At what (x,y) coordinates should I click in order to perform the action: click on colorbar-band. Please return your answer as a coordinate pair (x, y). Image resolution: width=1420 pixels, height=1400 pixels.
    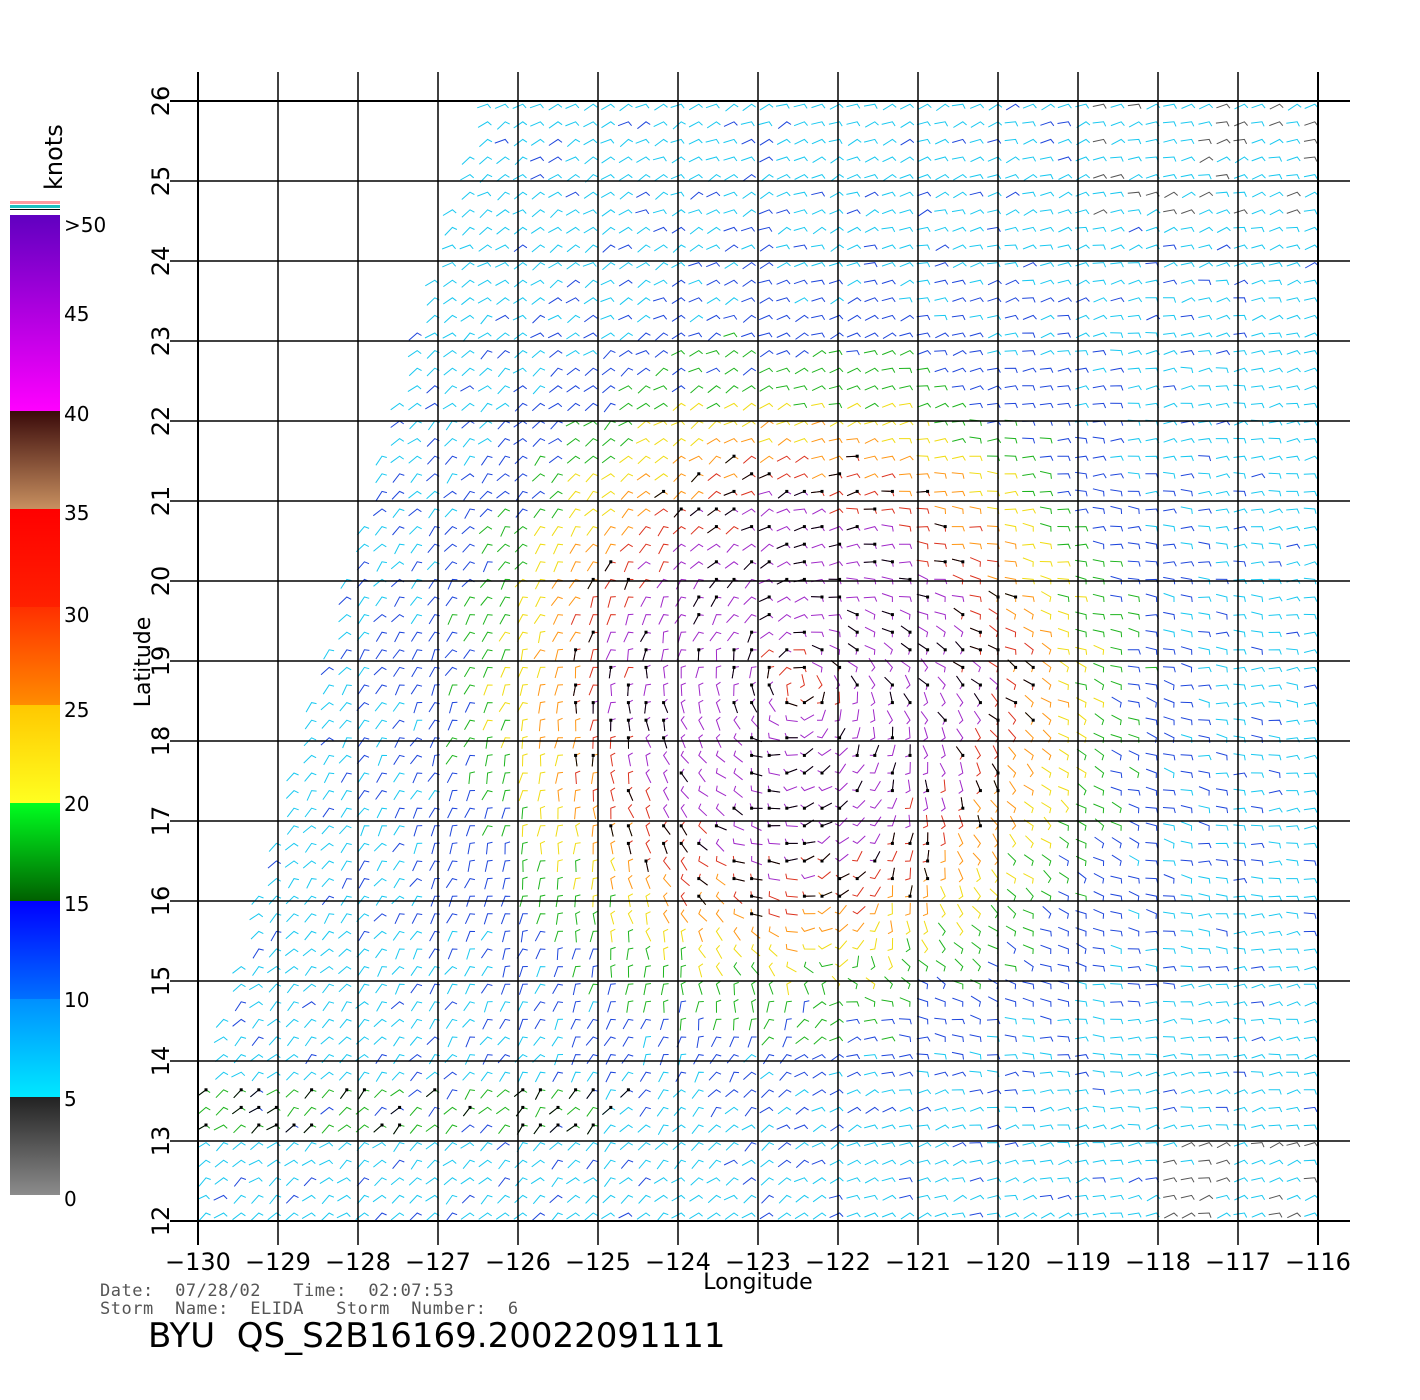
    Looking at the image, I should click on (35, 558).